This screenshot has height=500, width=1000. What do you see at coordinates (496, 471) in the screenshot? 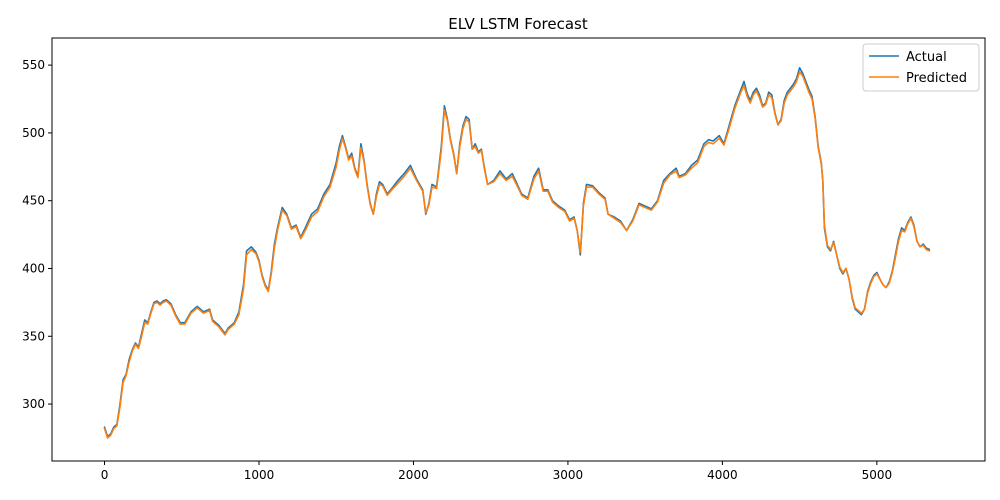
I see `x-axis: 0 1000 2000 3000 4000 5000` at bounding box center [496, 471].